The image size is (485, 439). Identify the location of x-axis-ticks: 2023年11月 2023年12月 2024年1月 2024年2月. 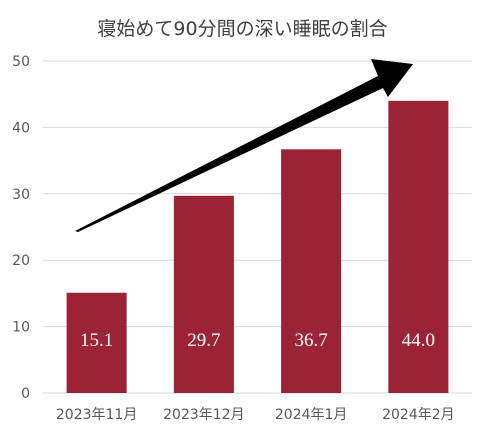
(255, 415).